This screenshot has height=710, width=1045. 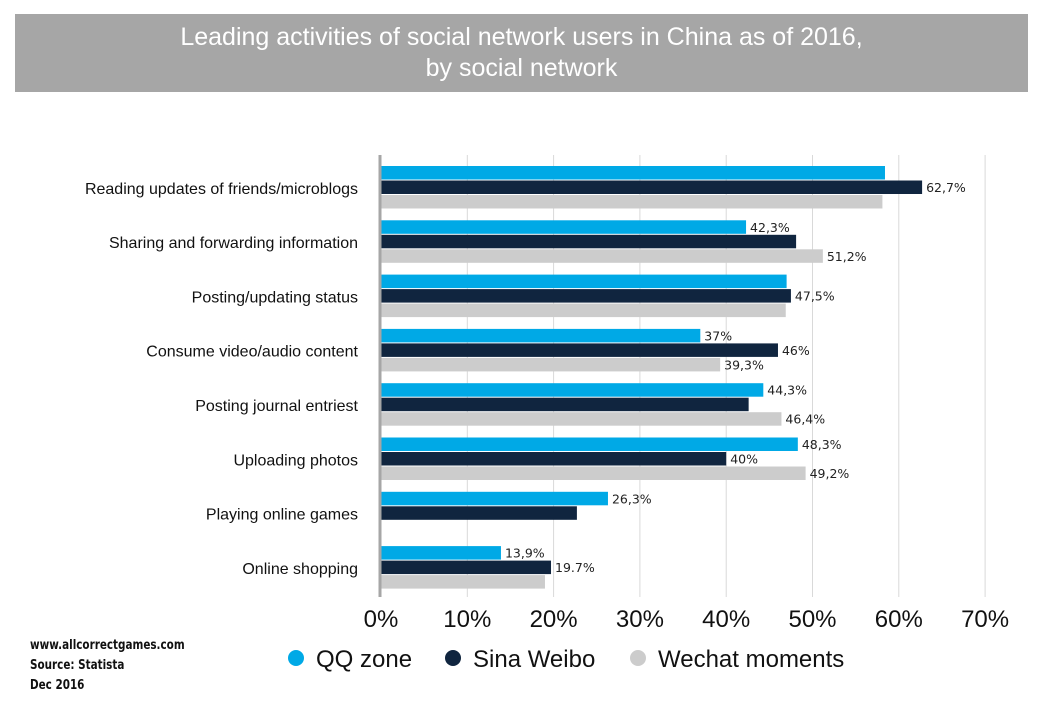 I want to click on x-tick-label: 40%, so click(x=726, y=619).